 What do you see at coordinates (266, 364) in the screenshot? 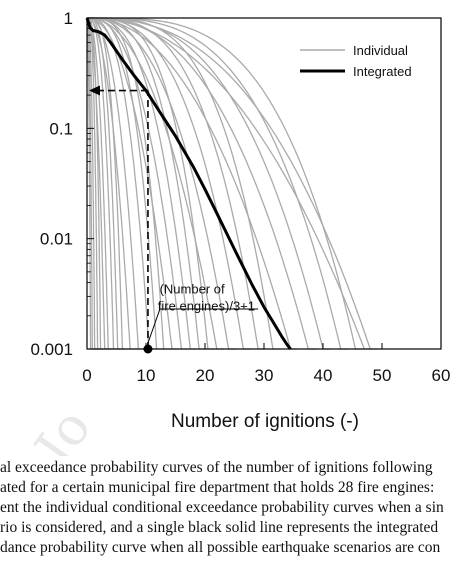
I see `x-axis-ticks: 0 10 20 30 40 50 60` at bounding box center [266, 364].